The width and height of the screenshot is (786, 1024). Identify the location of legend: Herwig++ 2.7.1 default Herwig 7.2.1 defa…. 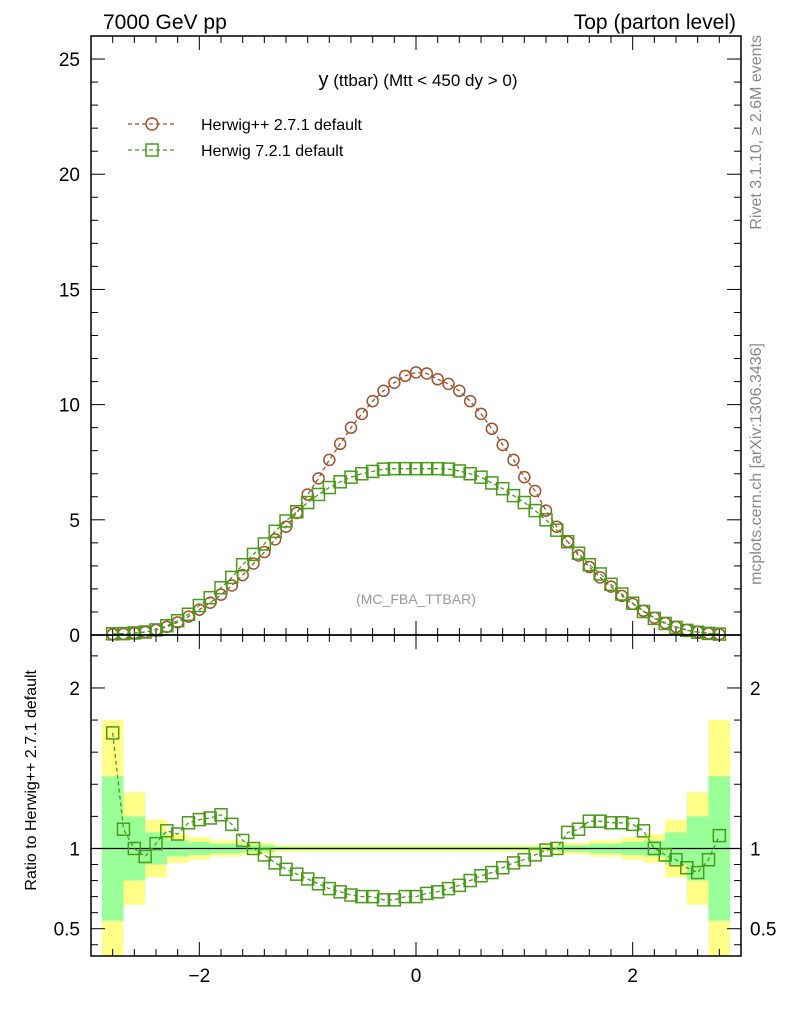
(245, 138).